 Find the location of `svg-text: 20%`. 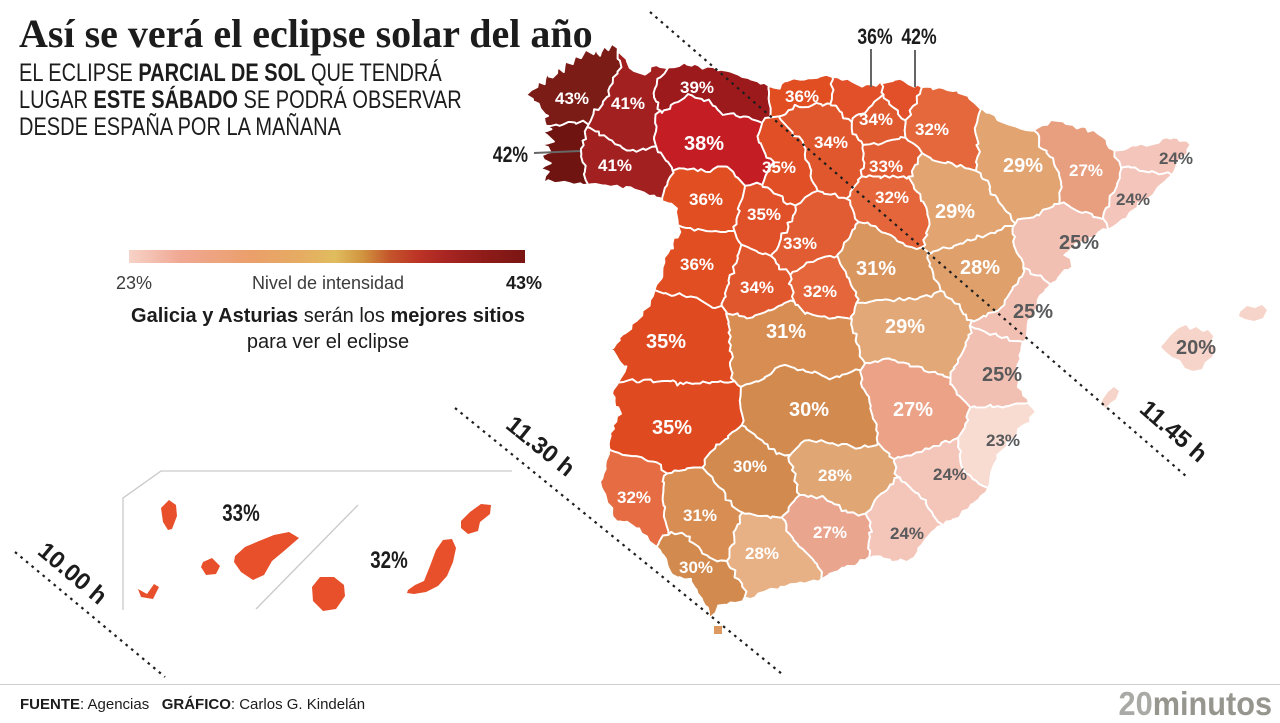

svg-text: 20% is located at coordinates (1196, 348).